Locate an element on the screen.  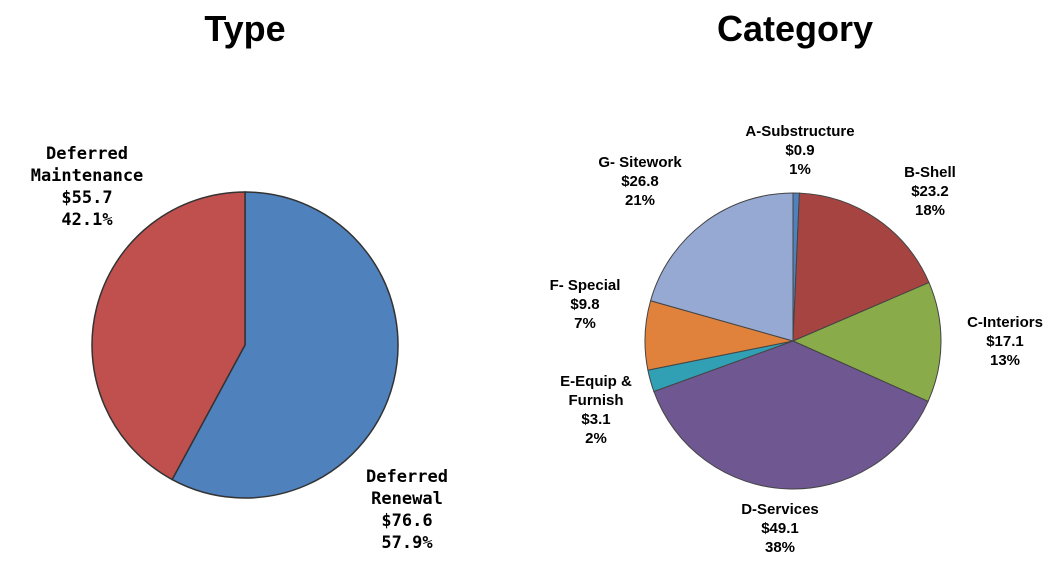
slice-label: C-Interiors $17.1 13% is located at coordinates (1005, 341).